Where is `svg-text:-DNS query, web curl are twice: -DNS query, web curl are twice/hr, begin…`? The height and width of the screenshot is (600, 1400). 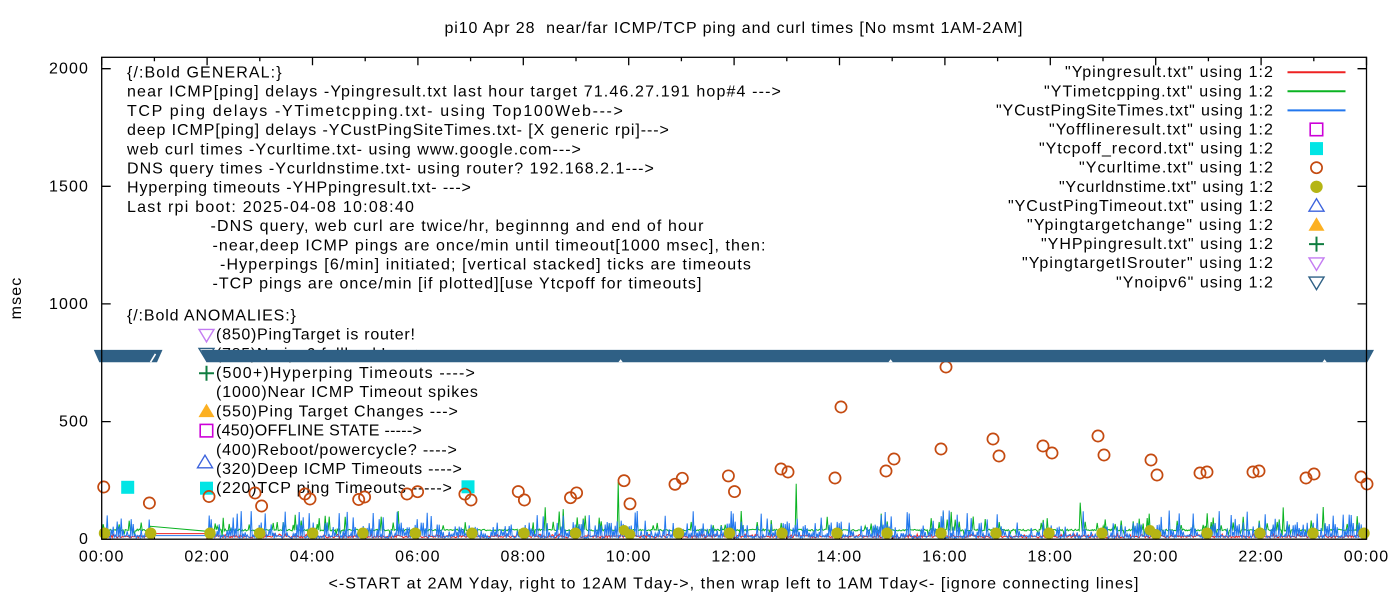
svg-text:-DNS query, web curl are twice: -DNS query, web curl are twice/hr, begin… is located at coordinates (458, 226).